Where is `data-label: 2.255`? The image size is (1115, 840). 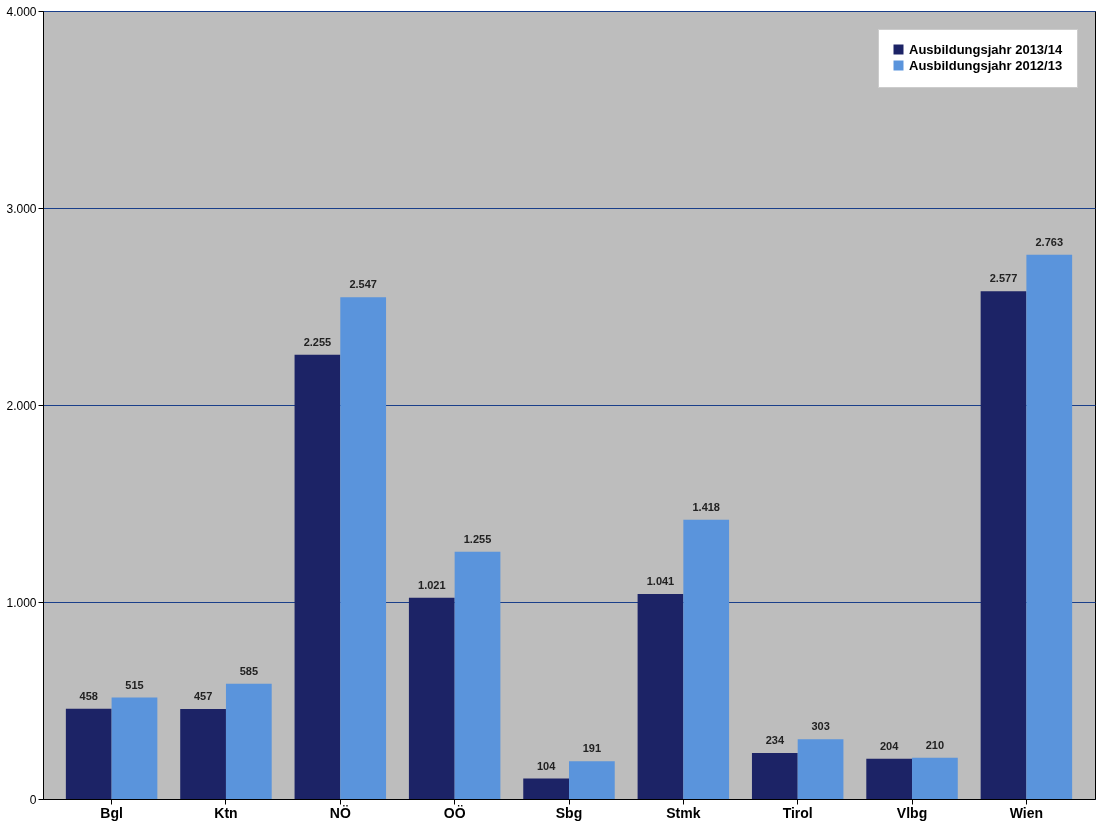
data-label: 2.255 is located at coordinates (317, 341).